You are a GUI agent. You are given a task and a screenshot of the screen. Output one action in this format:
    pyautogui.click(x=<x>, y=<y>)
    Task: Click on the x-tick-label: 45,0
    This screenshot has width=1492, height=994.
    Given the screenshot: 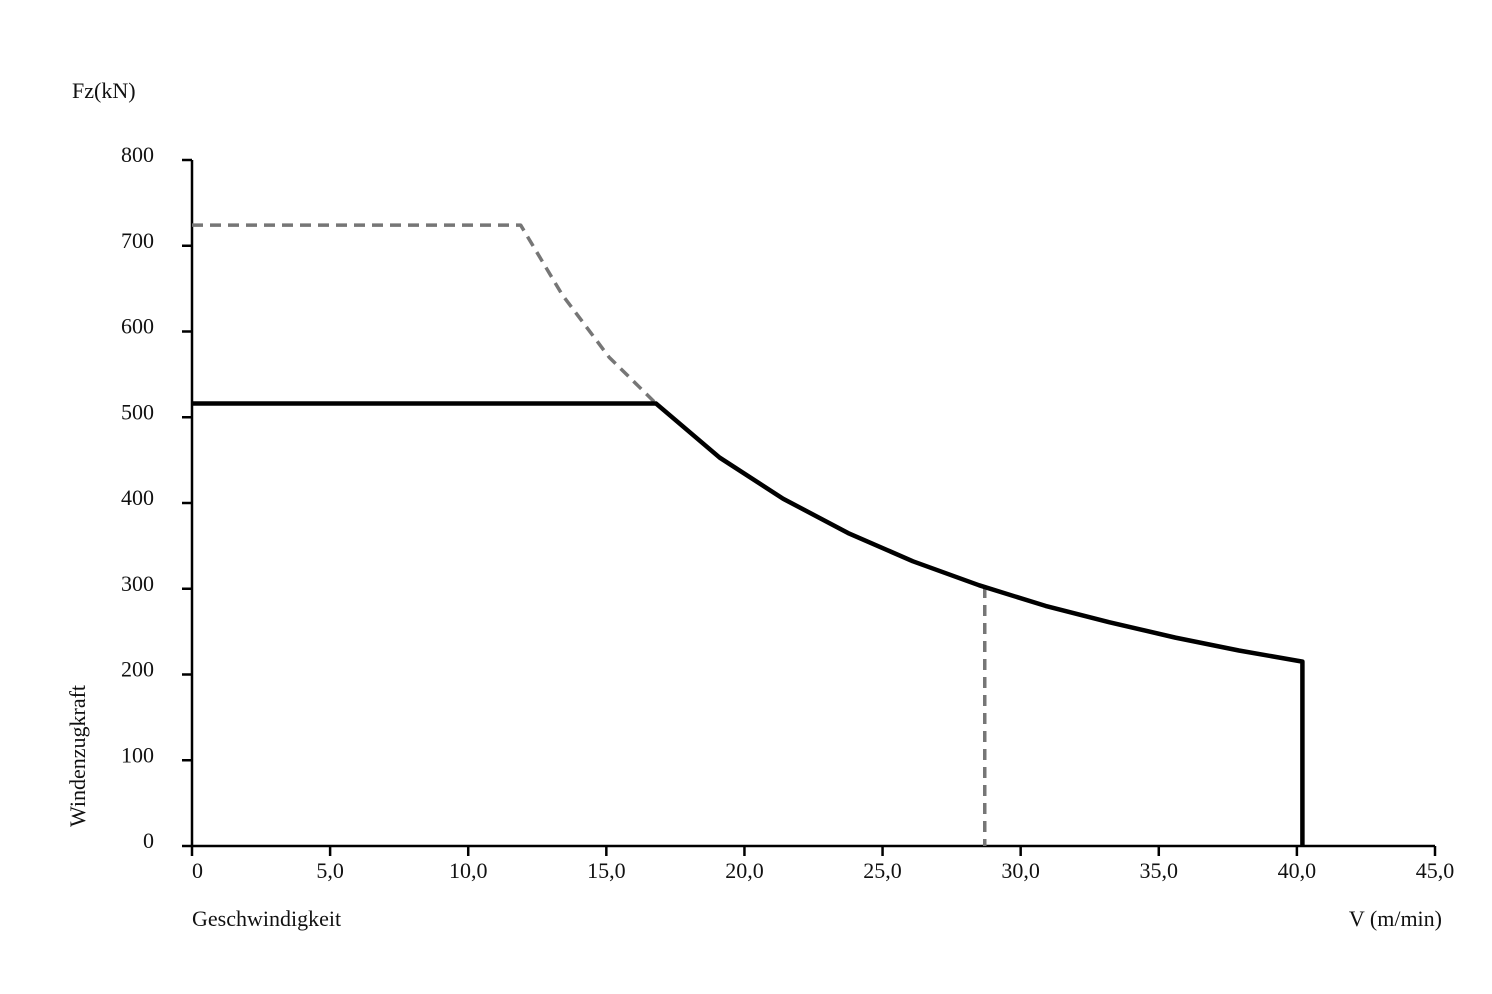 What is the action you would take?
    pyautogui.click(x=1435, y=870)
    